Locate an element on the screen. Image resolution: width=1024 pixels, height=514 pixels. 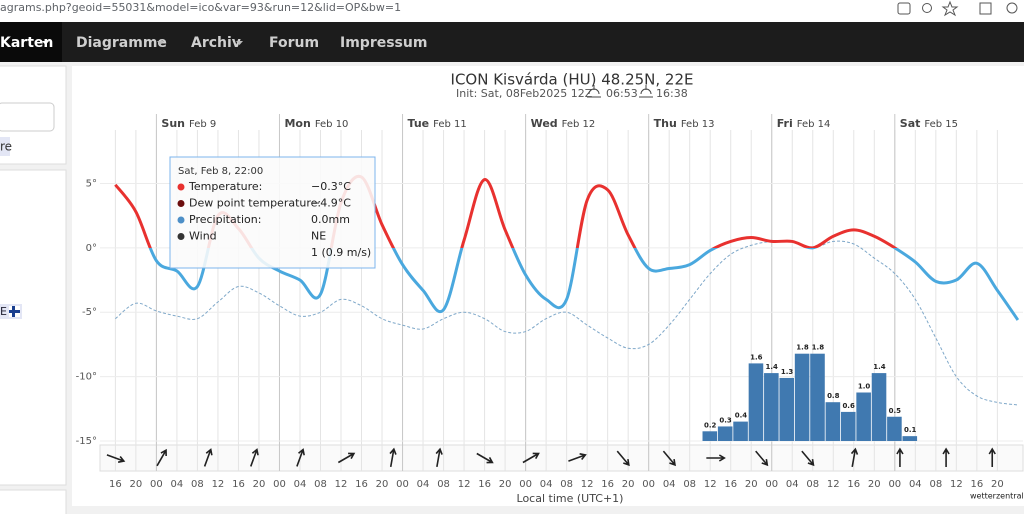
tooltip-label: Temperature: is located at coordinates (225, 186).